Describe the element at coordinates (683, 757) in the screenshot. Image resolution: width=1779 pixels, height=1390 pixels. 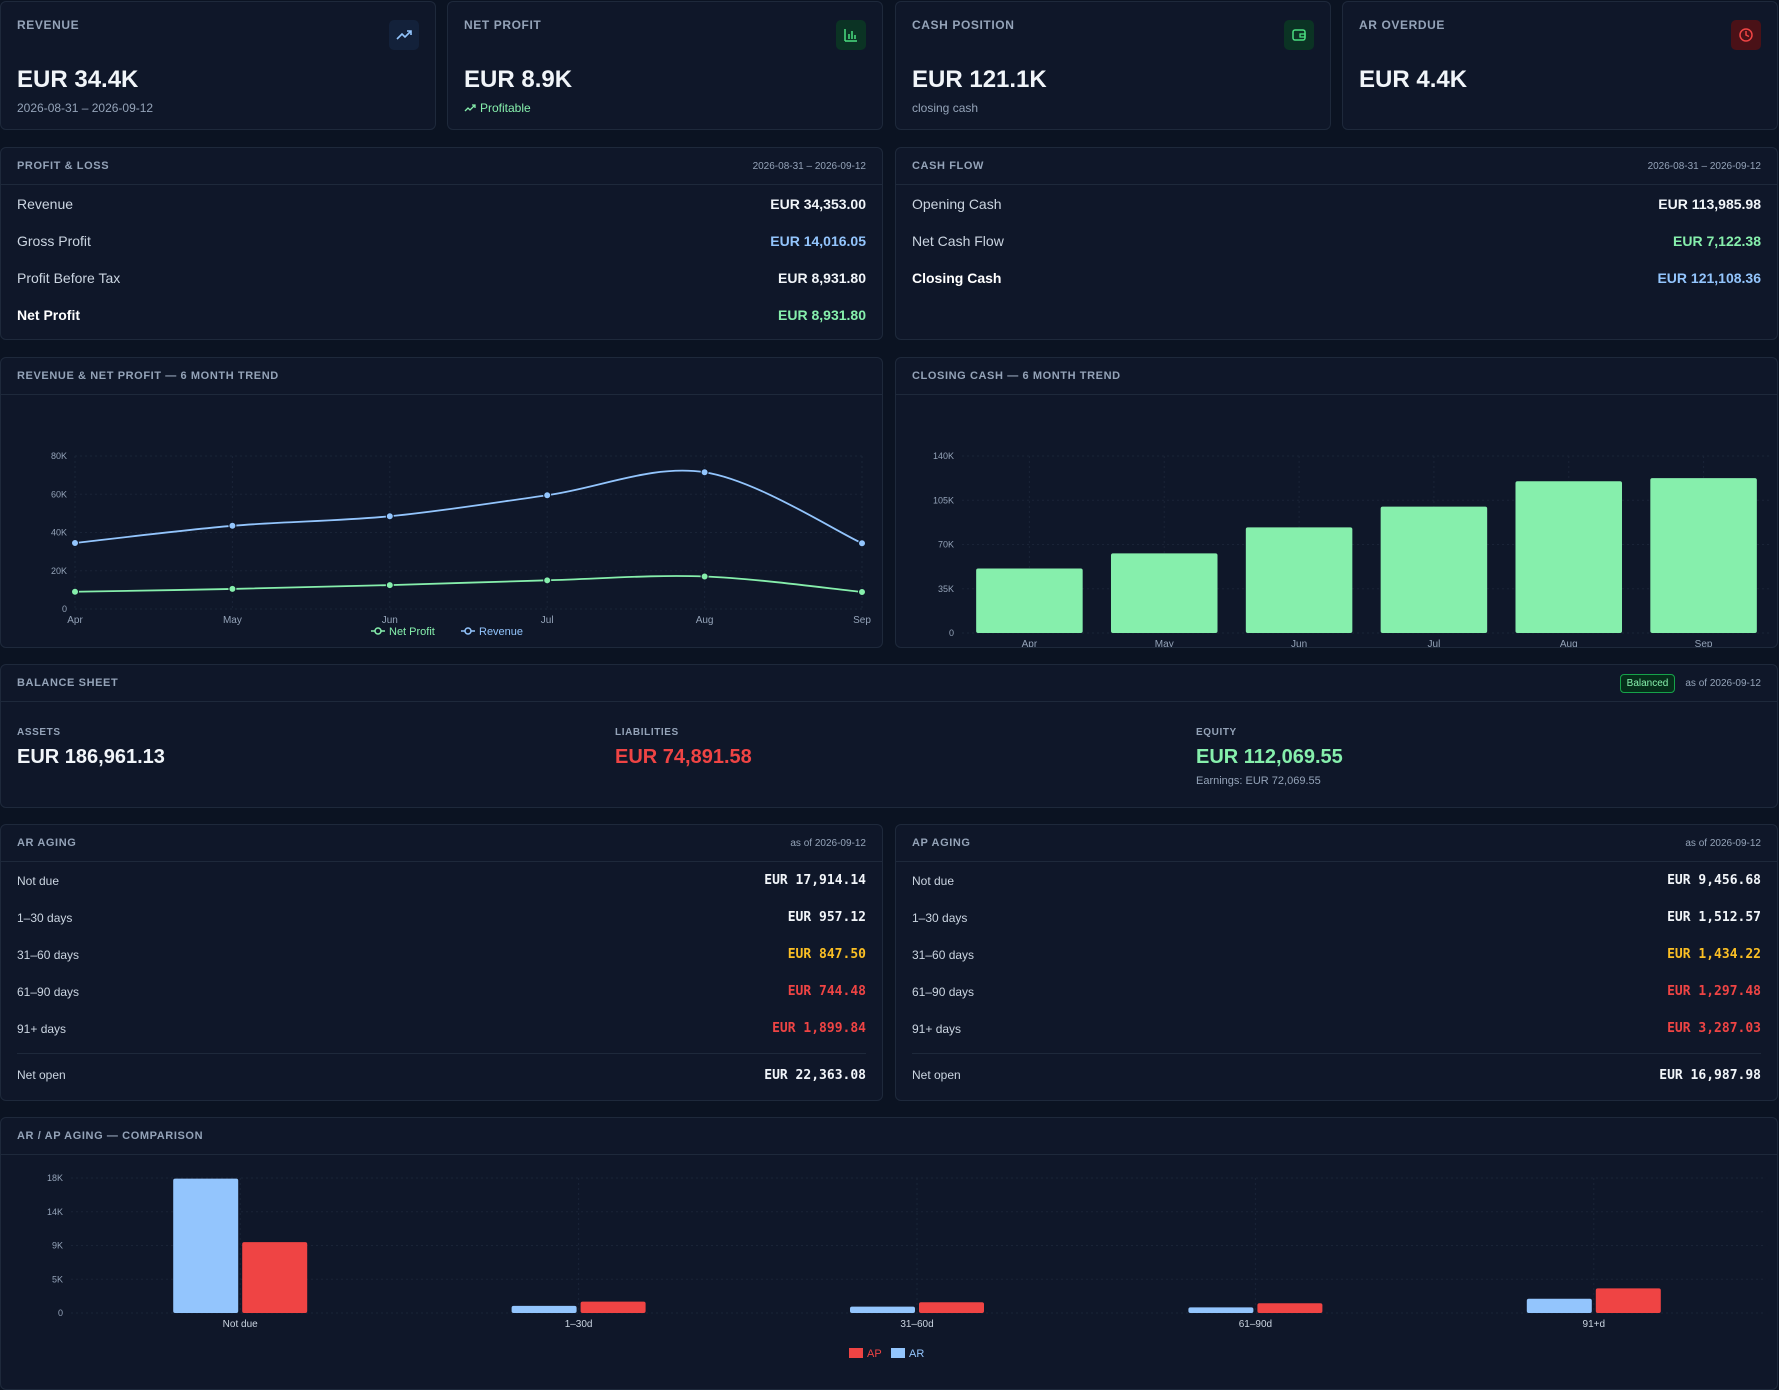
I see `liabilities-value: EUR 74,891.58` at that location.